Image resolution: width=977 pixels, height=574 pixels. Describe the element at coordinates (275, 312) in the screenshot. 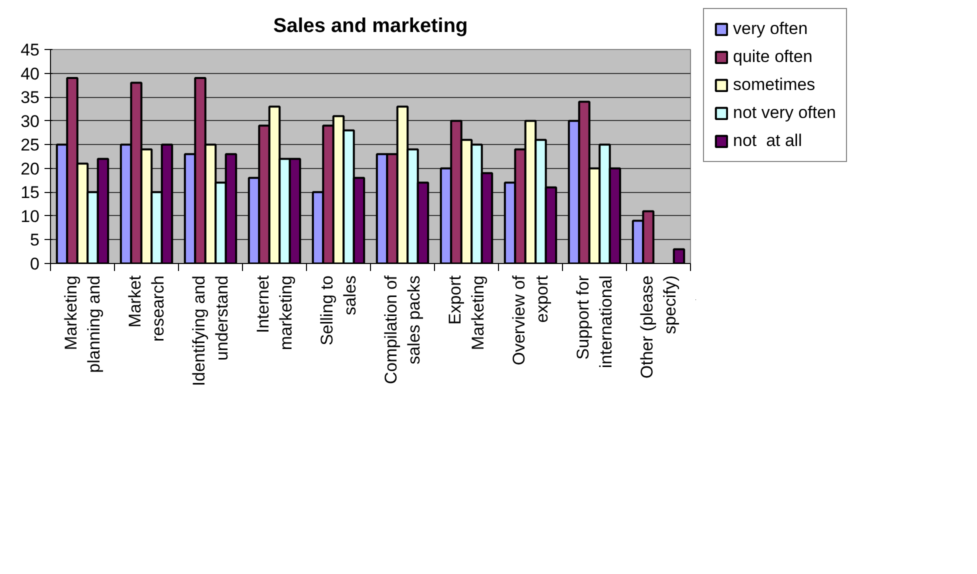

I see `x-tick-label: Internet marketing` at that location.